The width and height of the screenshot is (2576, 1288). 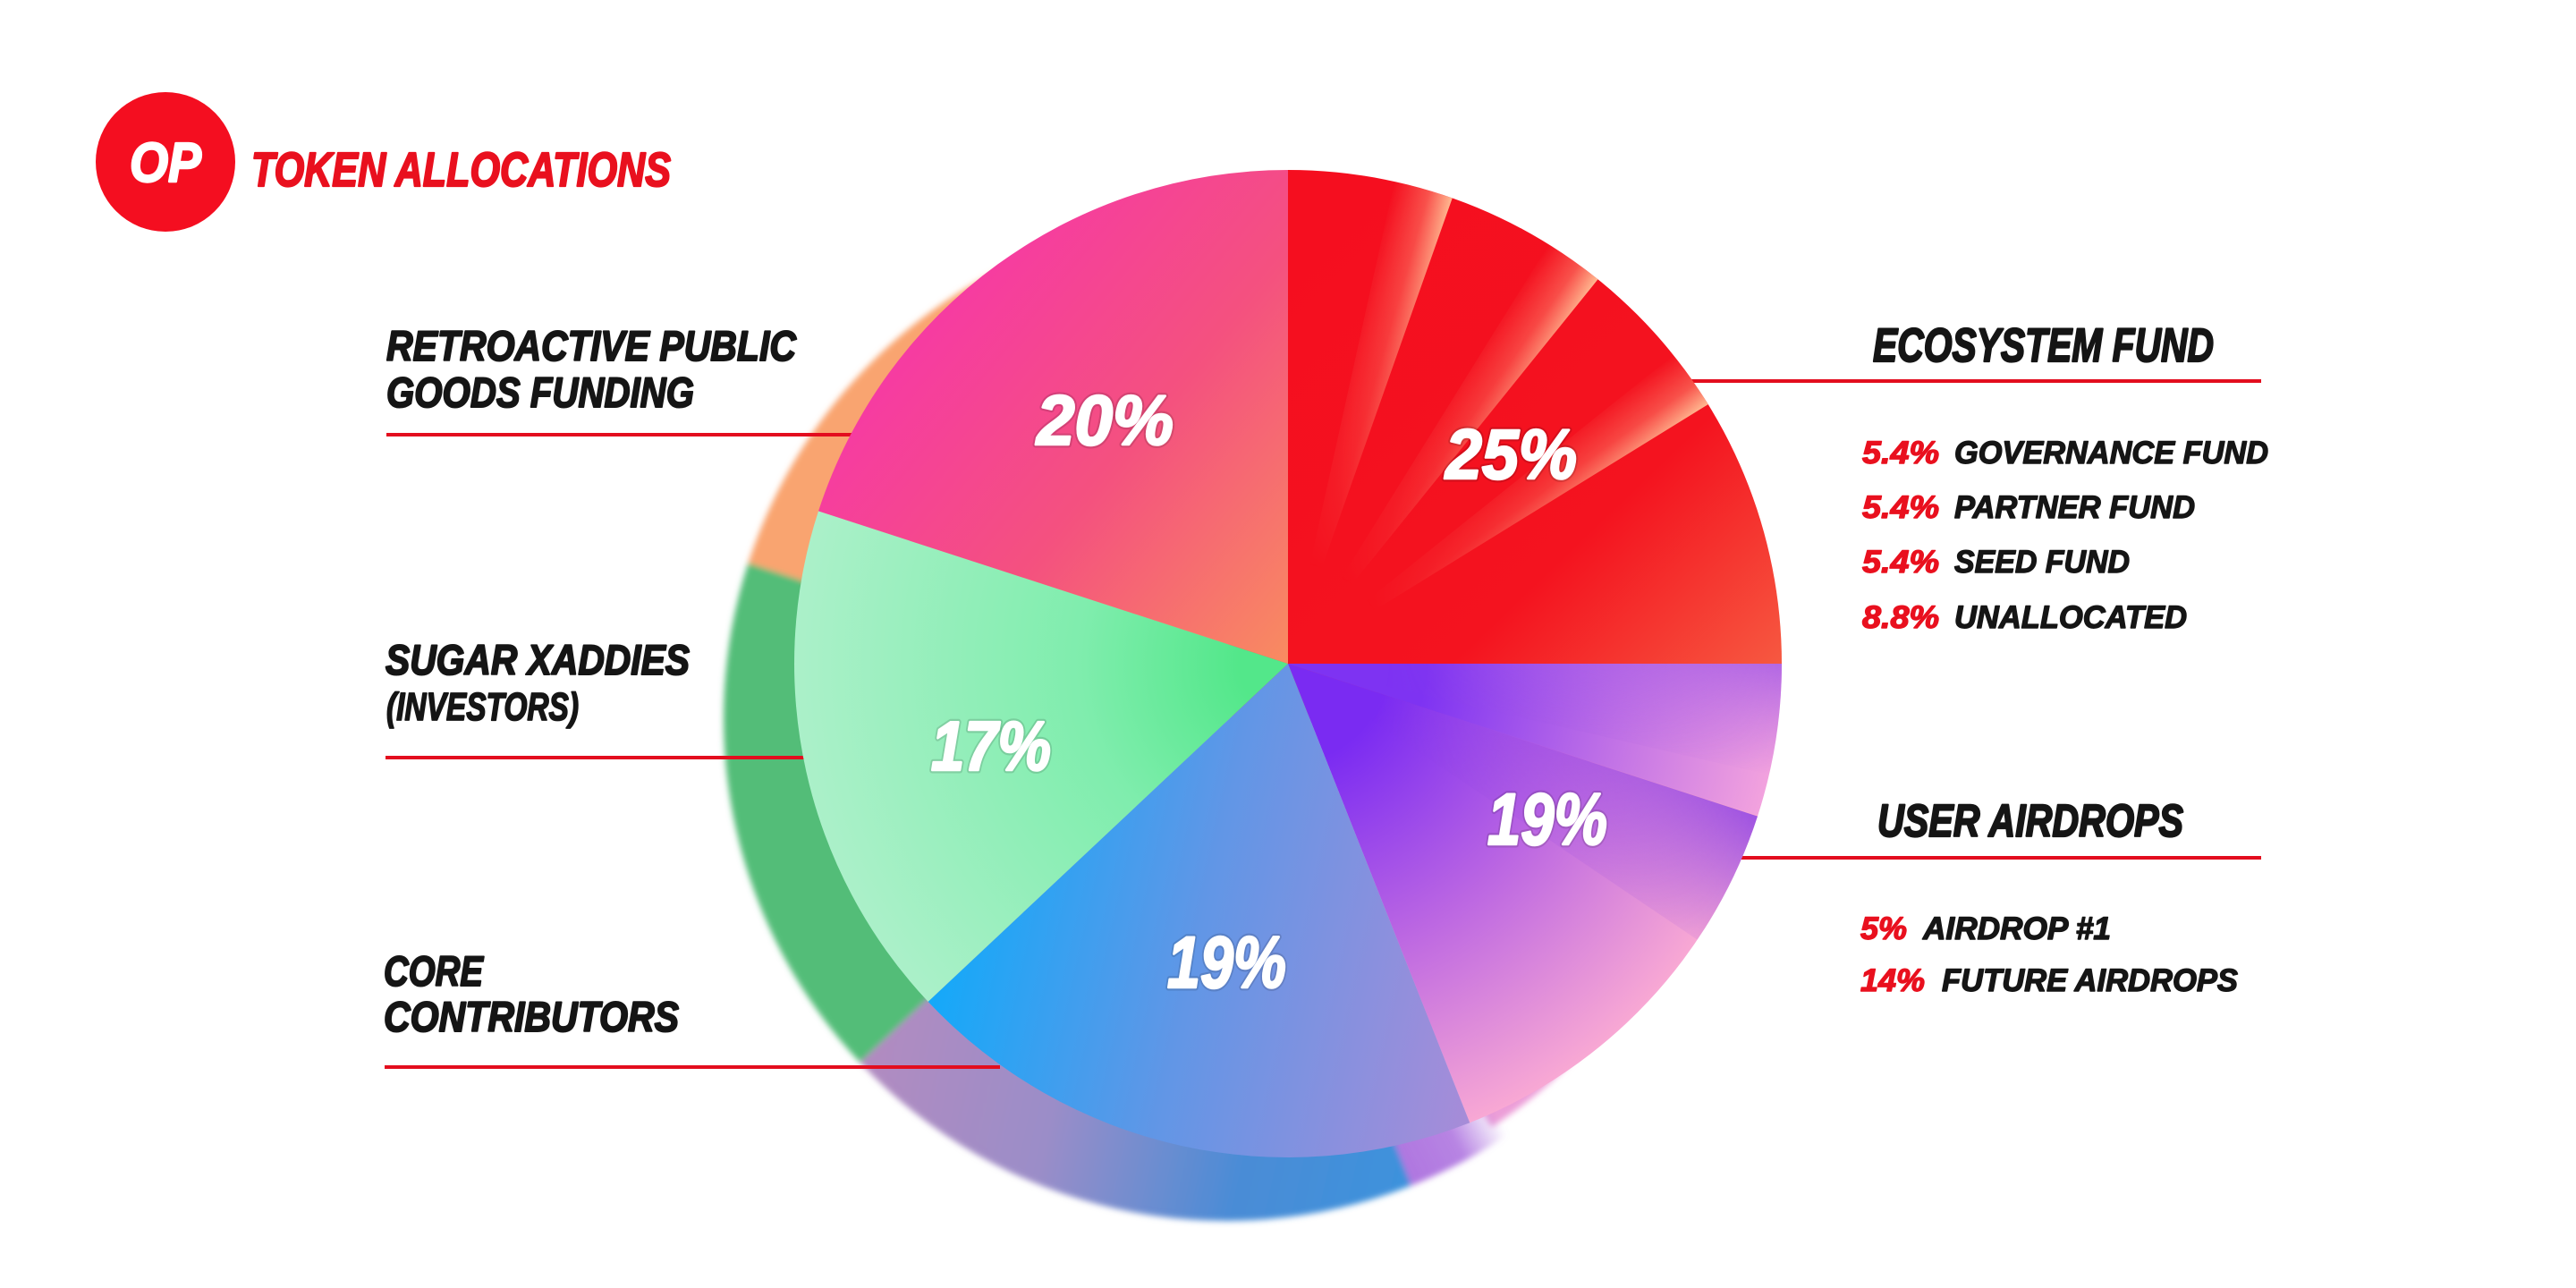 What do you see at coordinates (461, 170) in the screenshot?
I see `svg-text: TOKEN ALLOCATIONS` at bounding box center [461, 170].